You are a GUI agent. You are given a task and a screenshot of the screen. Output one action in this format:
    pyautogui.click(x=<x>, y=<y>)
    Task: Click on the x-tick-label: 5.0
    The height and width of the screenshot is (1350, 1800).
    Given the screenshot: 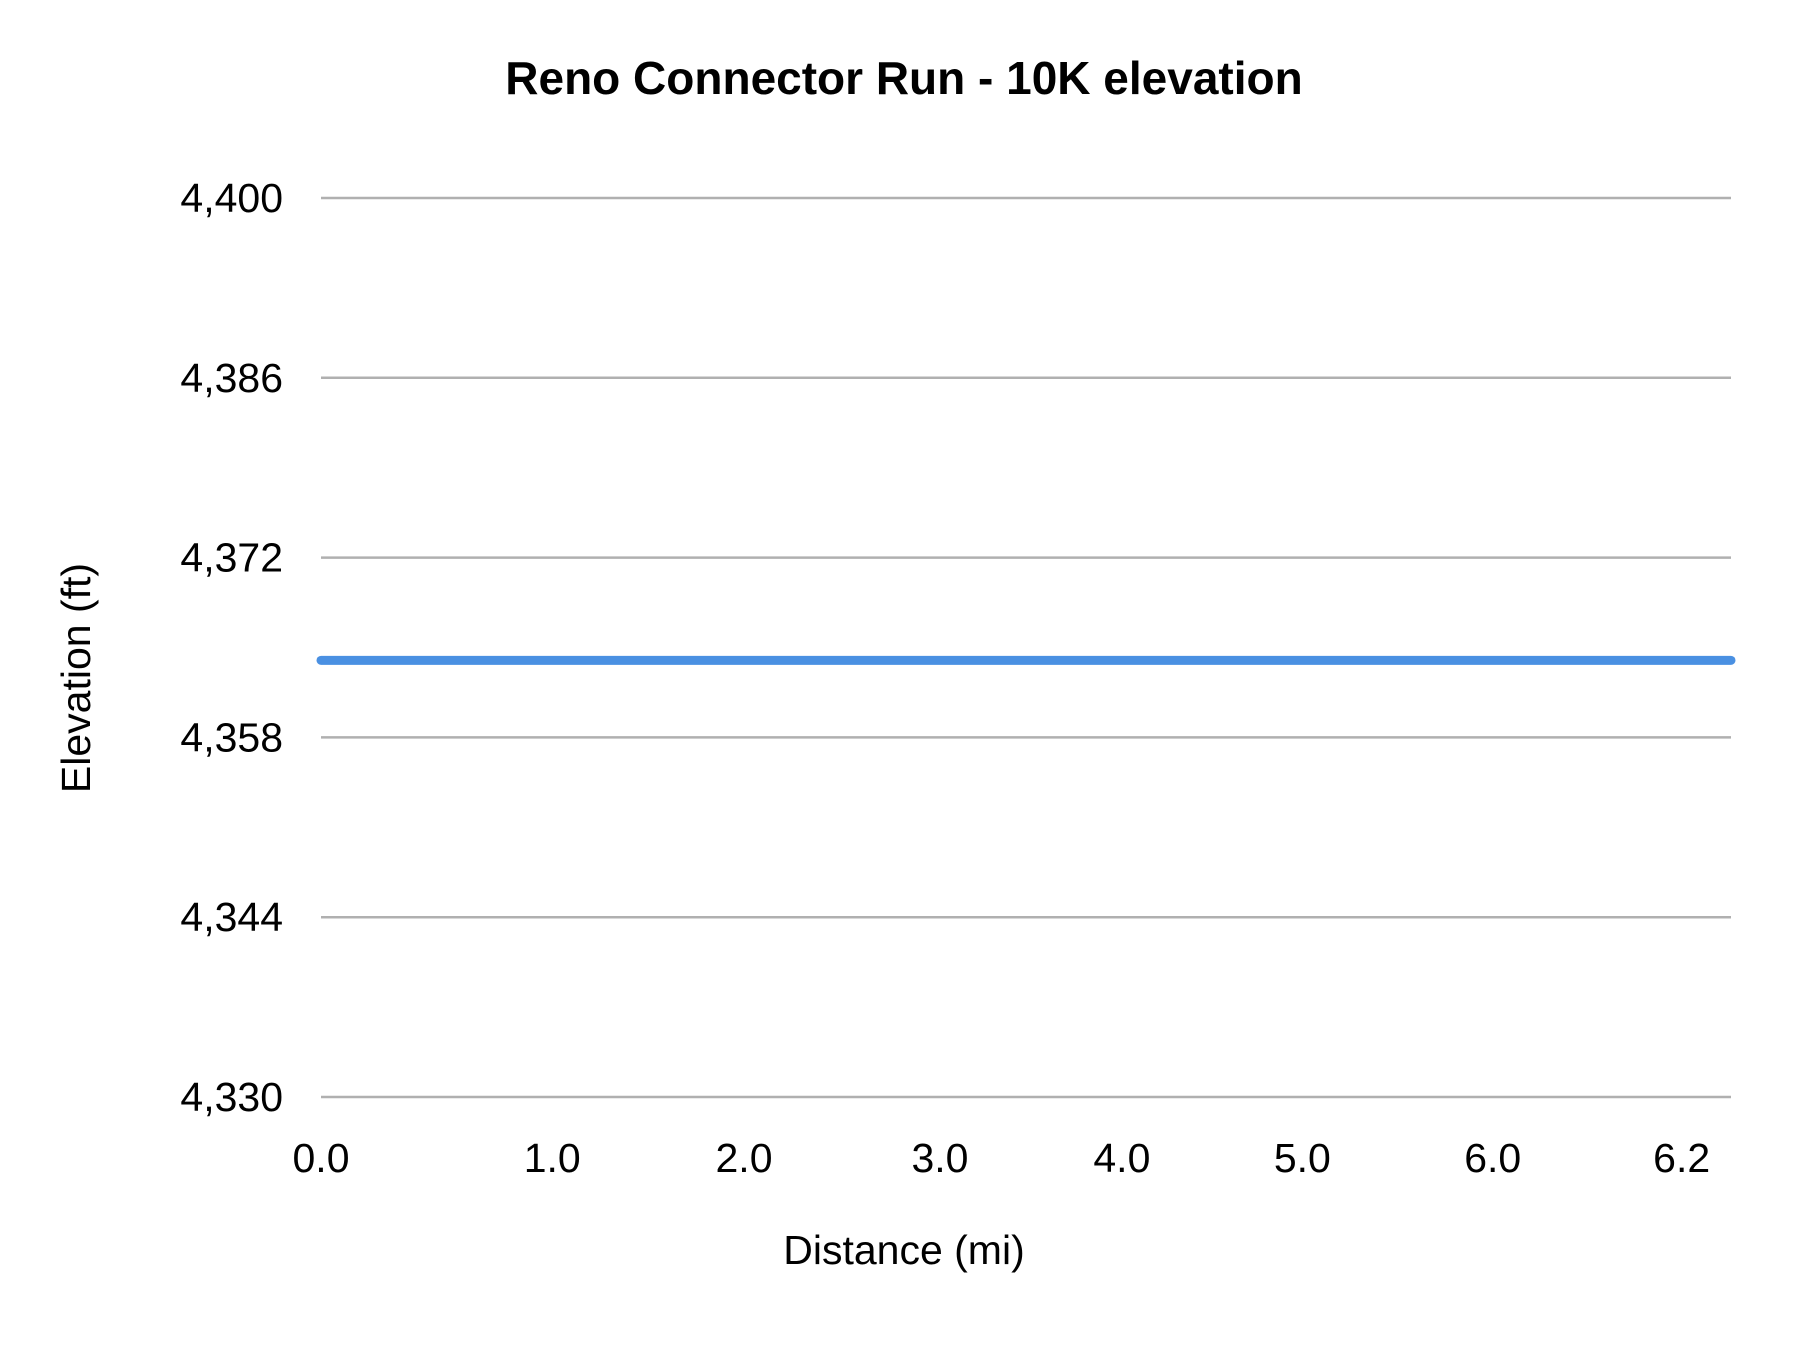 What is the action you would take?
    pyautogui.click(x=1302, y=1158)
    